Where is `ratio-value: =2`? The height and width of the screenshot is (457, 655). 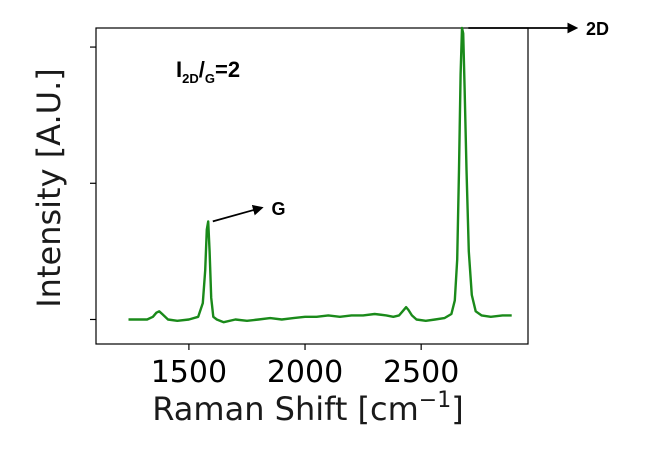 ratio-value: =2 is located at coordinates (227, 69).